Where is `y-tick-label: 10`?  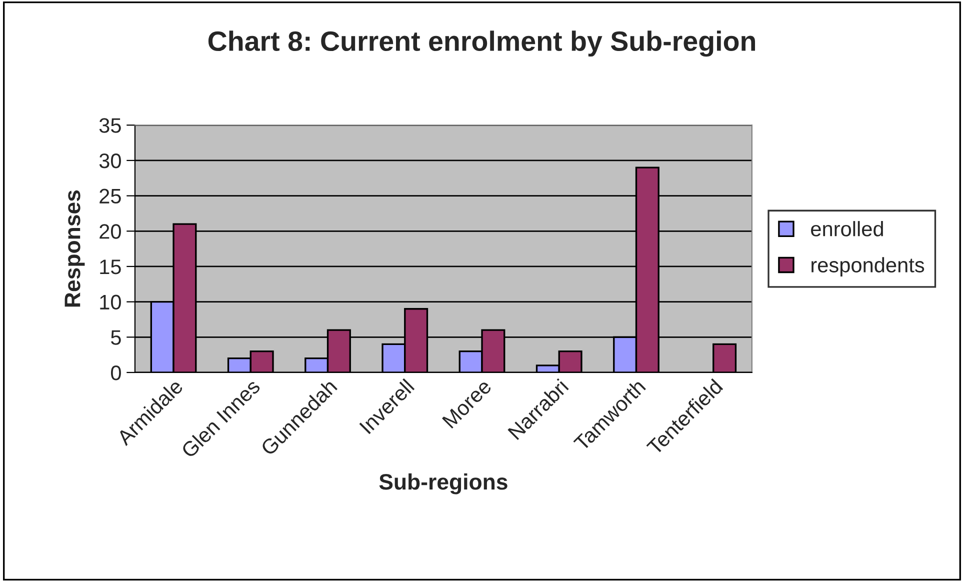 y-tick-label: 10 is located at coordinates (110, 302).